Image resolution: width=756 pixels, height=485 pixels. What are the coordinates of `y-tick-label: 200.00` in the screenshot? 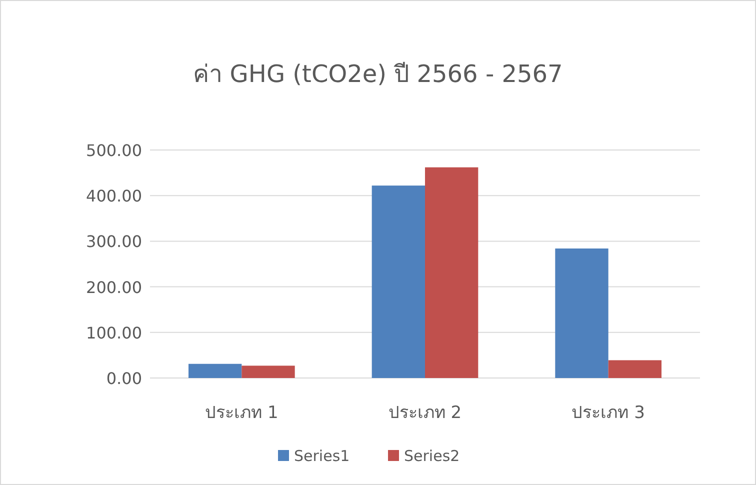 It's located at (114, 287).